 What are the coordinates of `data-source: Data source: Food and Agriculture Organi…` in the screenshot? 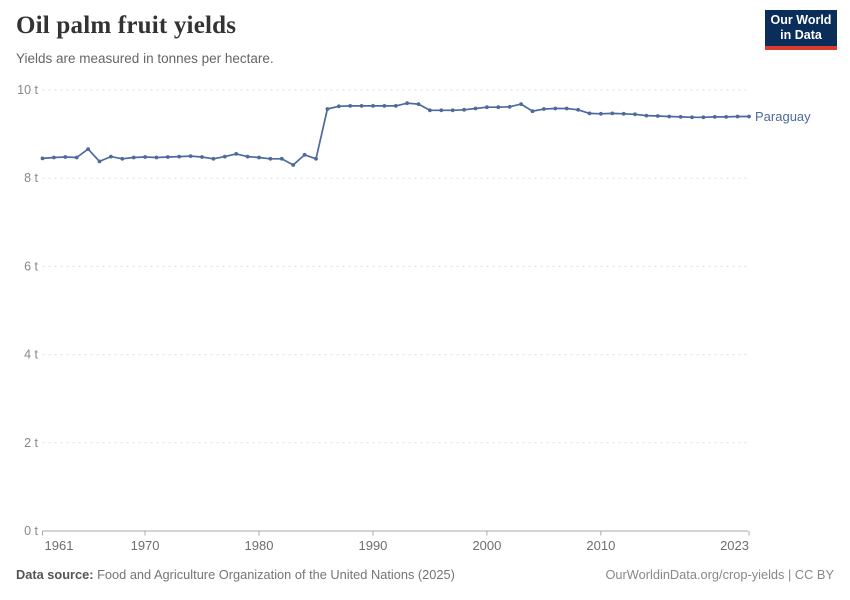 It's located at (235, 574).